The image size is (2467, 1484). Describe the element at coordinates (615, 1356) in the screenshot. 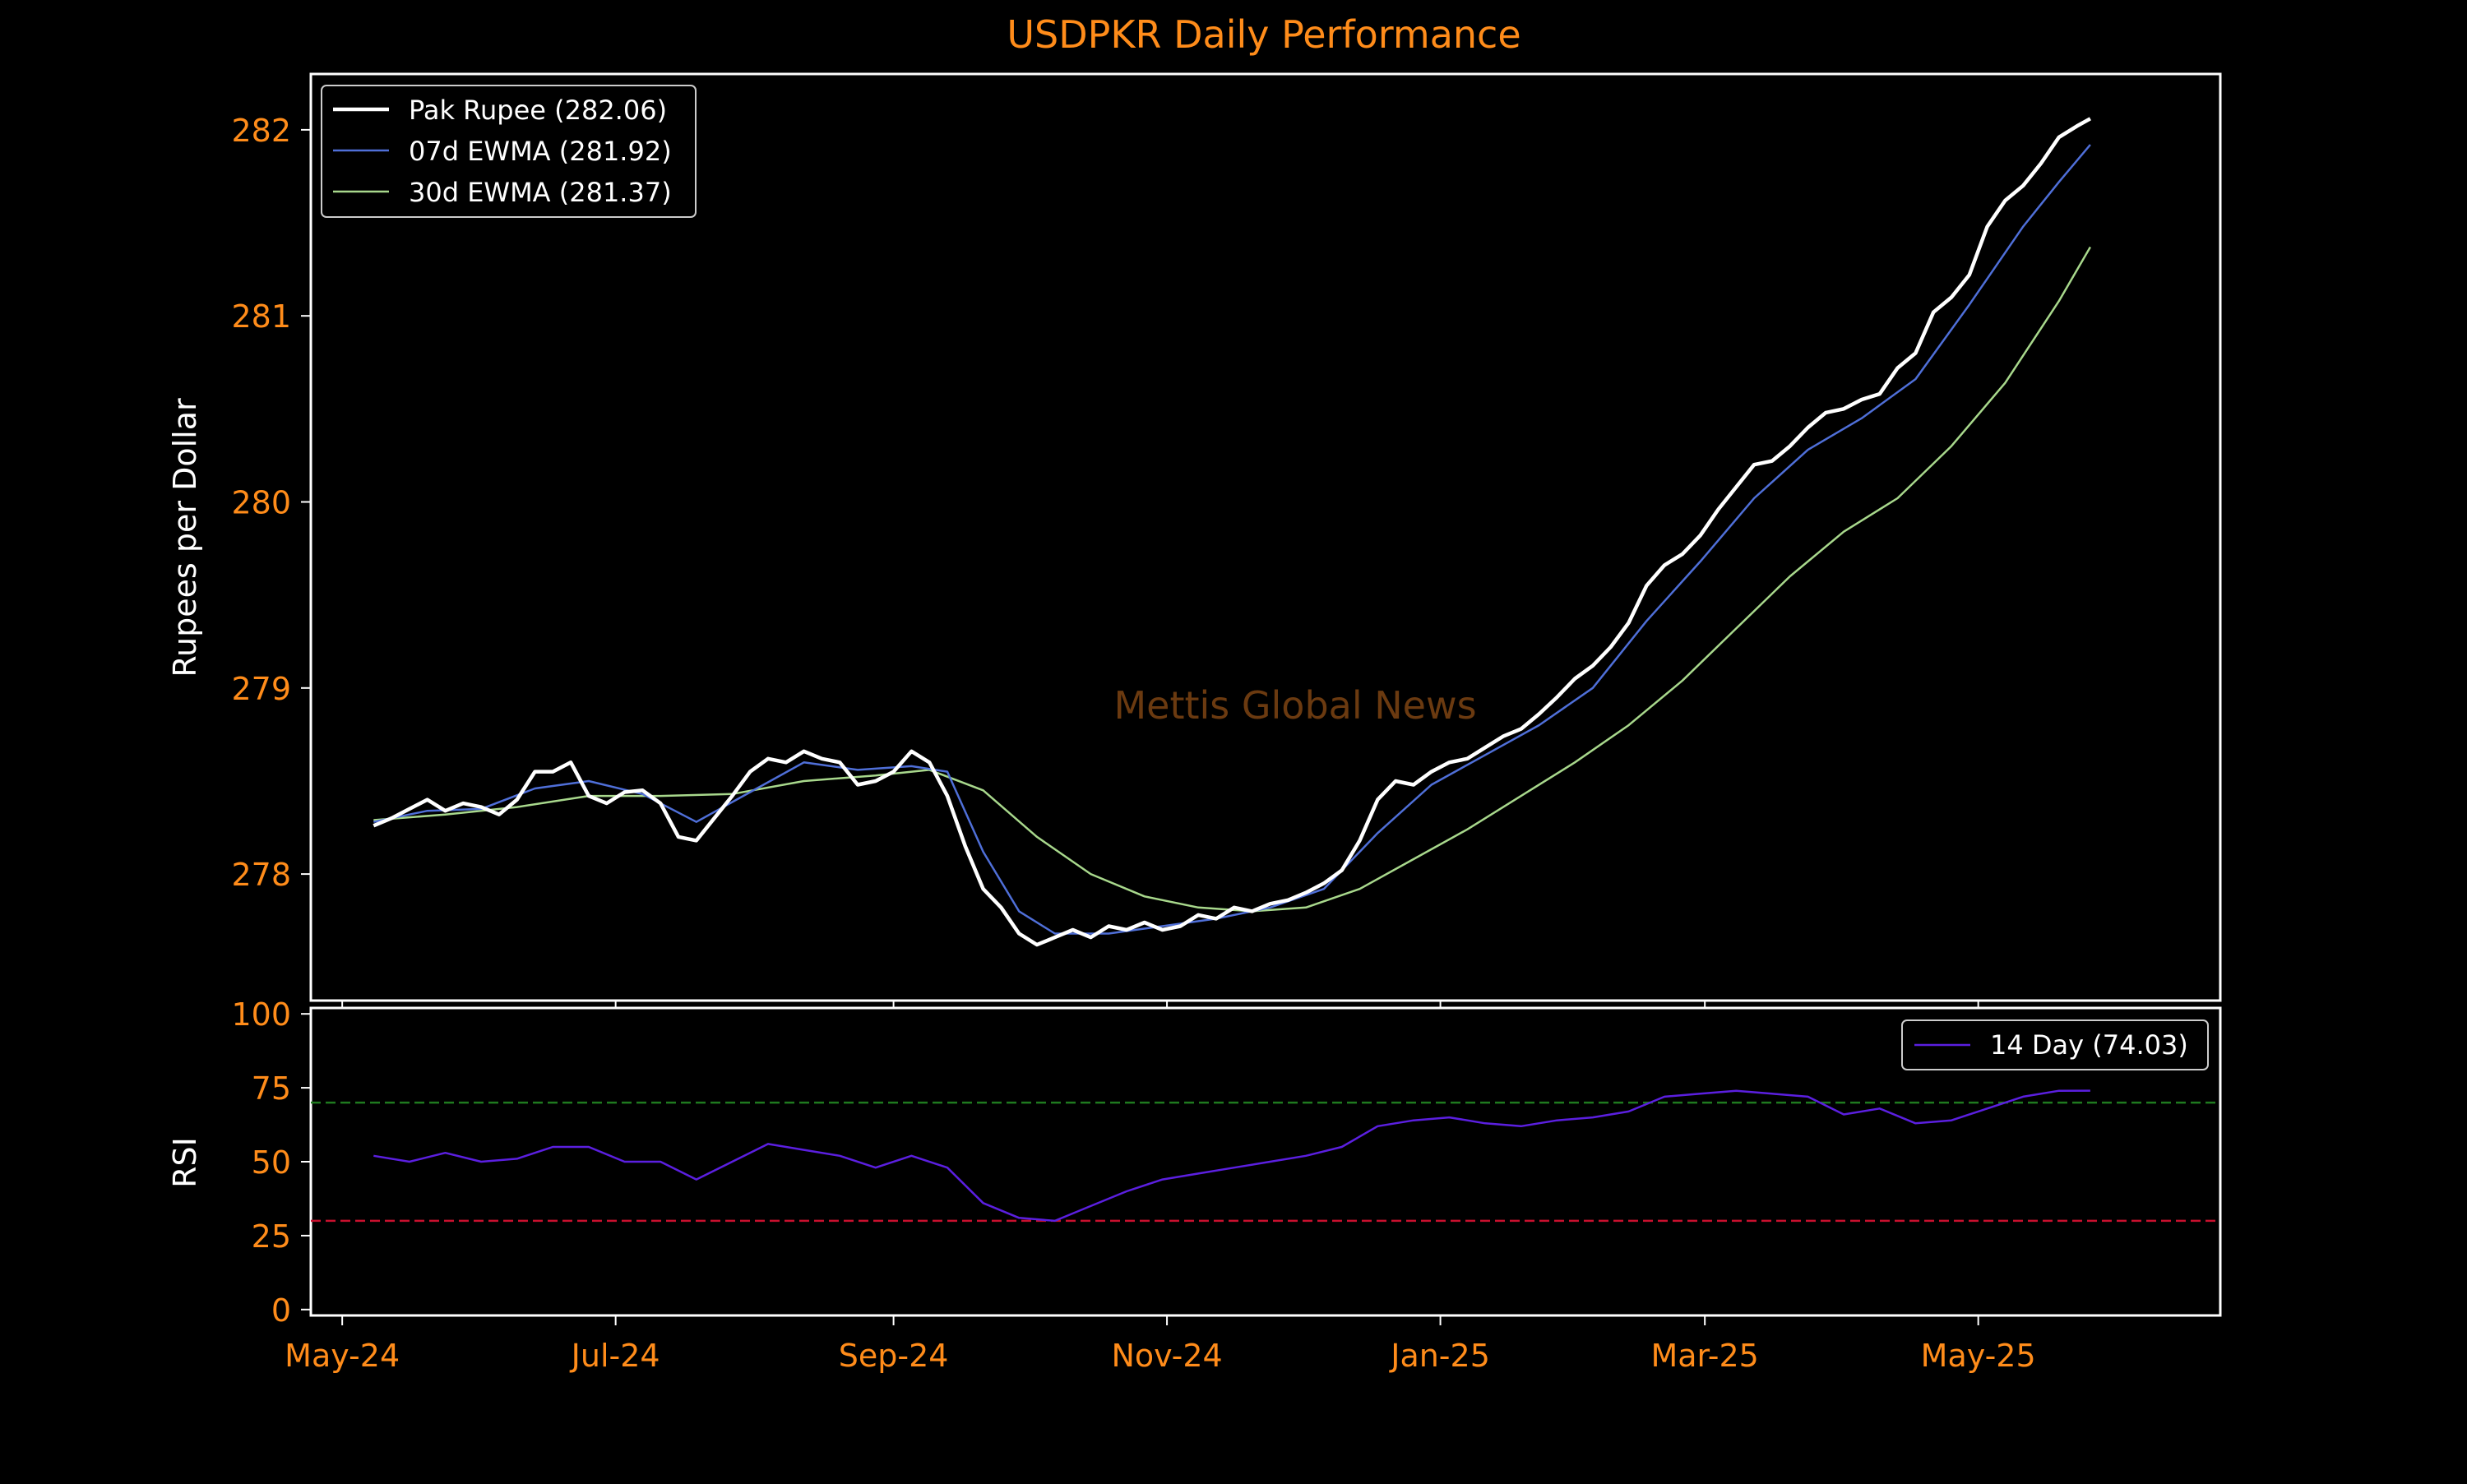

I see `x-tick-label: Jul-24` at that location.